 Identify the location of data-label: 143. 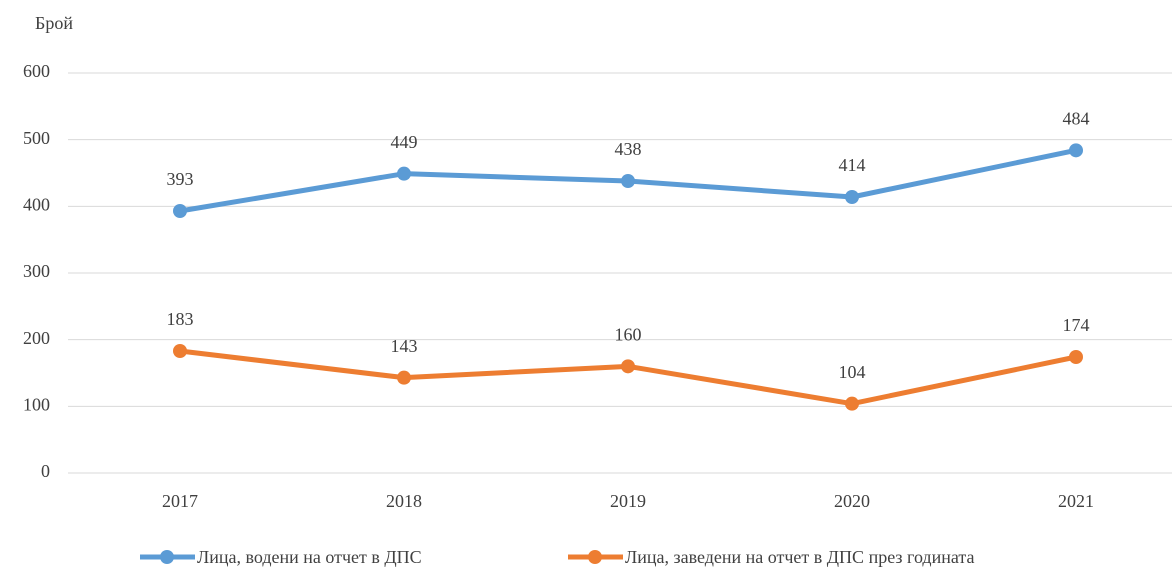
(404, 346).